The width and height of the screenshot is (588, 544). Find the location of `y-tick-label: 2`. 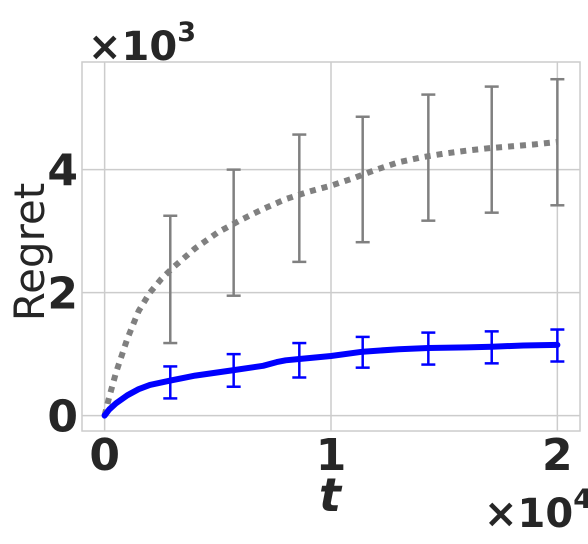

y-tick-label: 2 is located at coordinates (62, 294).